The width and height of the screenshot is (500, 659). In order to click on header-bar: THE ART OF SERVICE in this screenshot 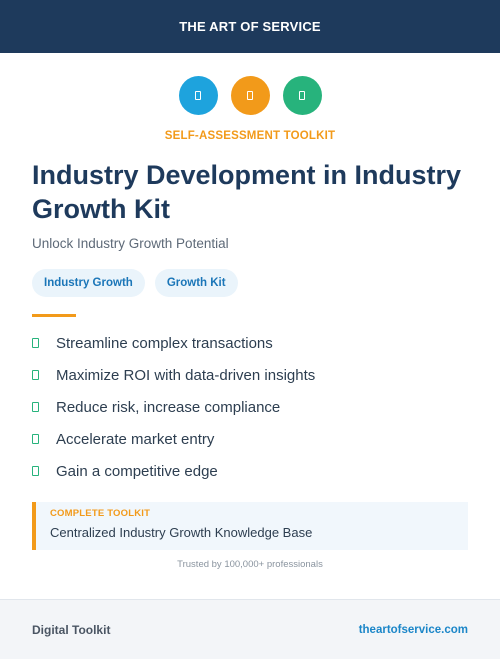, I will do `click(250, 26)`.